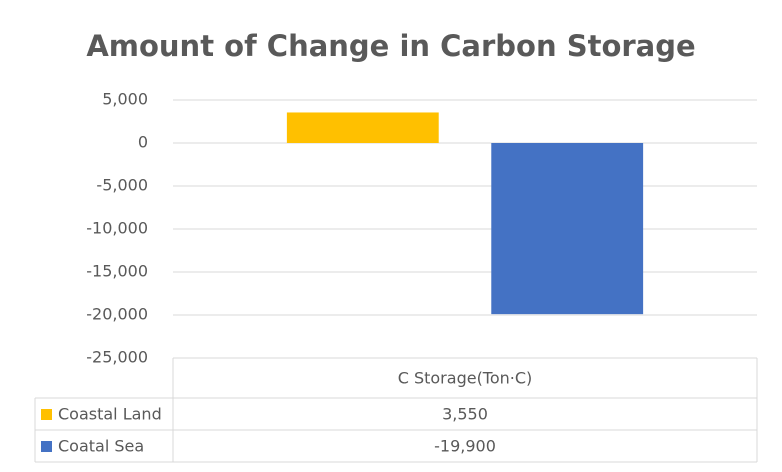 The width and height of the screenshot is (782, 472). I want to click on legend-label: Coatal Sea, so click(101, 446).